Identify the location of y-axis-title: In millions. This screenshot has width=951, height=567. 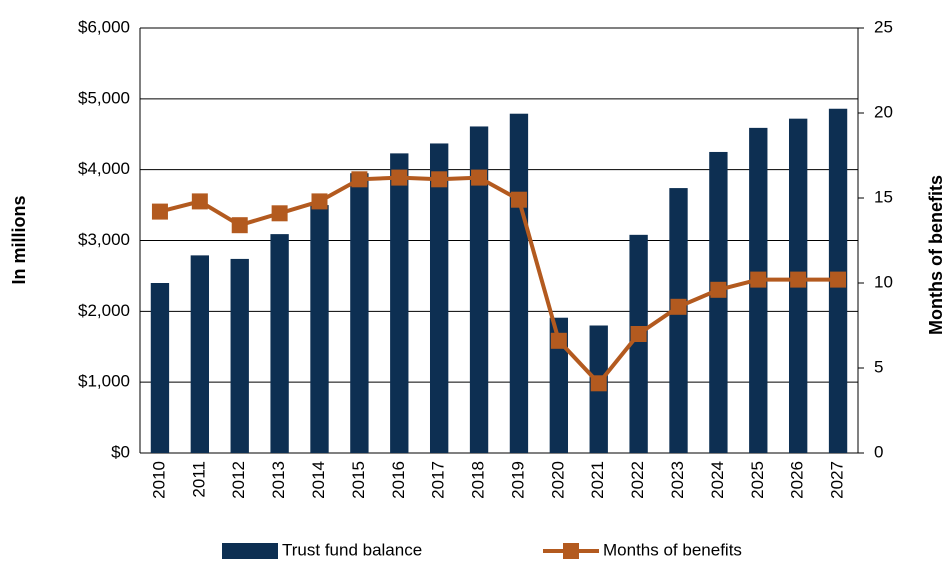
(19, 239).